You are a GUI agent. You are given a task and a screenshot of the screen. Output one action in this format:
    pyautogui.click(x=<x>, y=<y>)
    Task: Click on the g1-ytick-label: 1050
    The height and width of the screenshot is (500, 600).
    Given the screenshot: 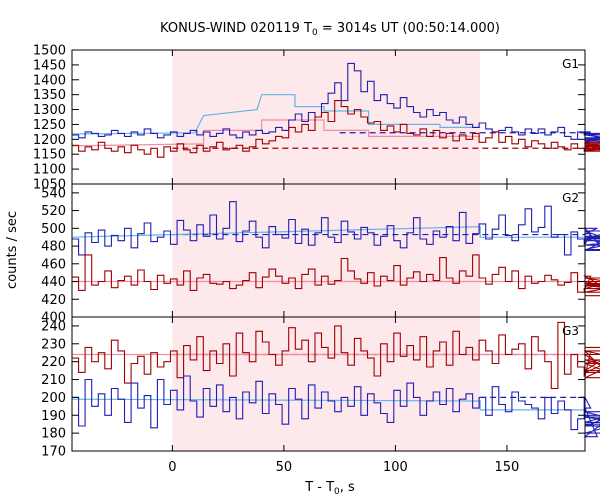 What is the action you would take?
    pyautogui.click(x=49, y=185)
    